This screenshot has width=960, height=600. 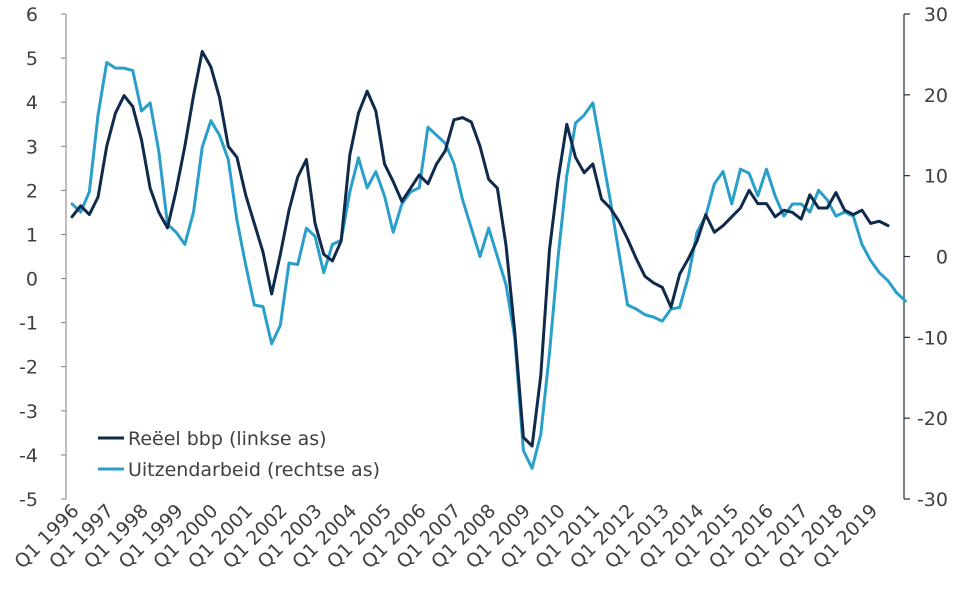 What do you see at coordinates (28, 412) in the screenshot?
I see `left-tick-label: -3` at bounding box center [28, 412].